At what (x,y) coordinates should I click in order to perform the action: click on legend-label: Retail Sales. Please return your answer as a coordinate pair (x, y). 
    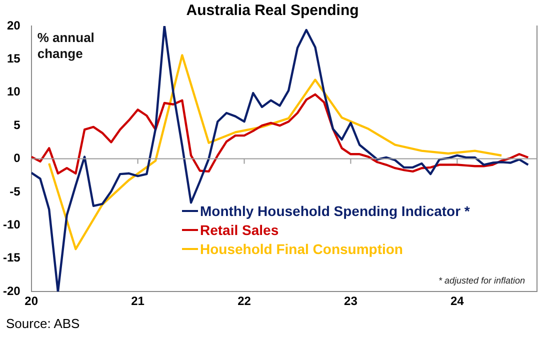
    Looking at the image, I should click on (239, 230).